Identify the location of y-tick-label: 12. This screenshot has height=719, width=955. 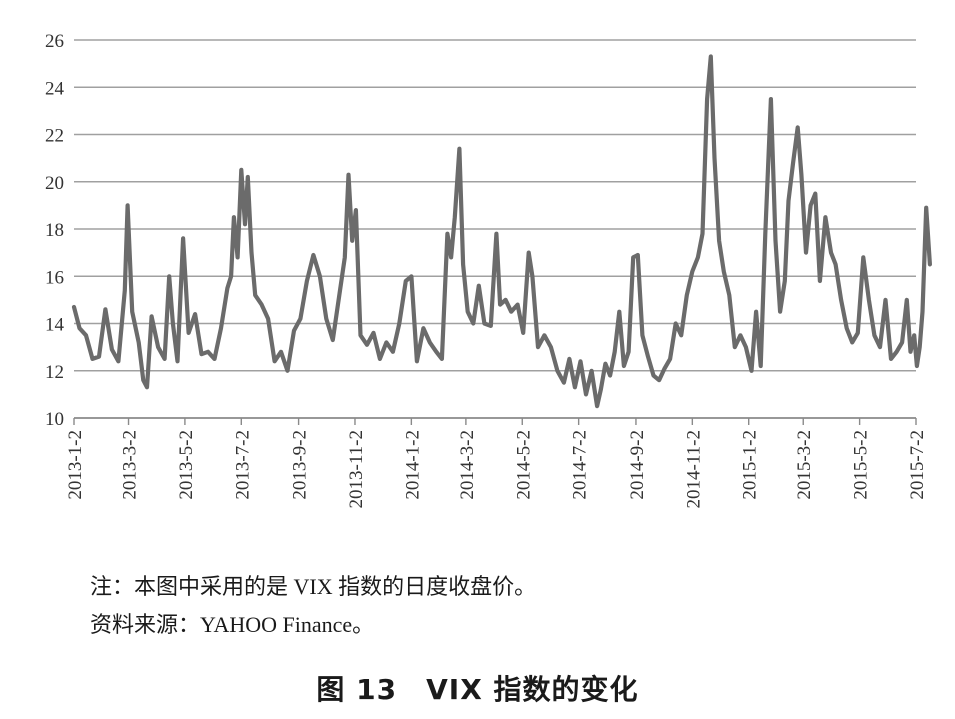
(54, 372).